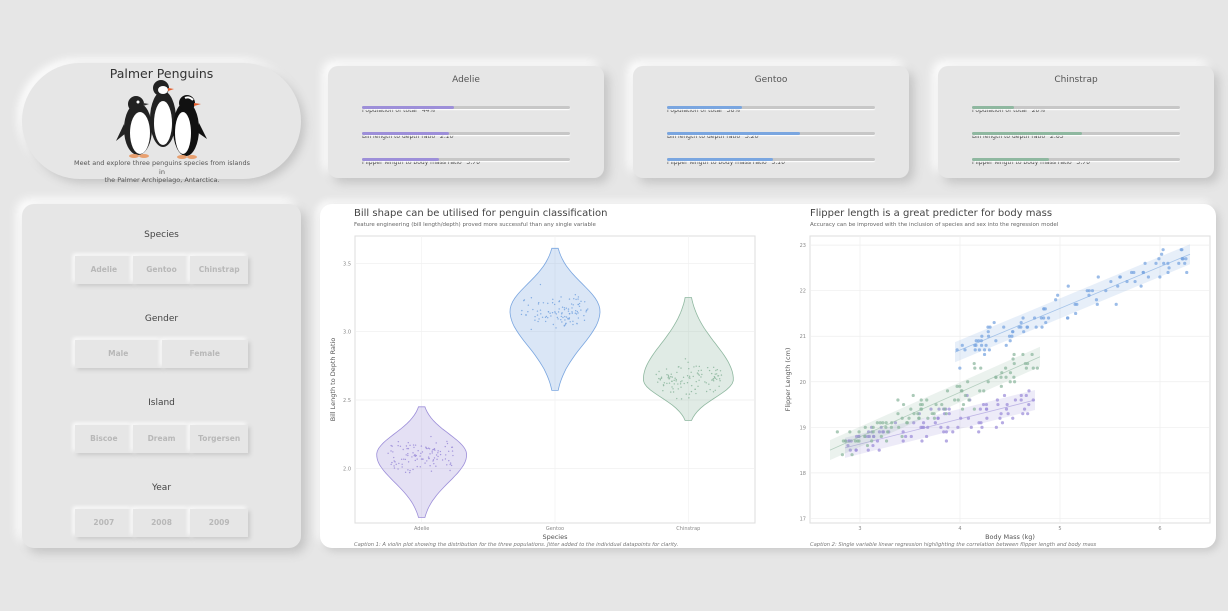  I want to click on filter-button-female: Female, so click(204, 354).